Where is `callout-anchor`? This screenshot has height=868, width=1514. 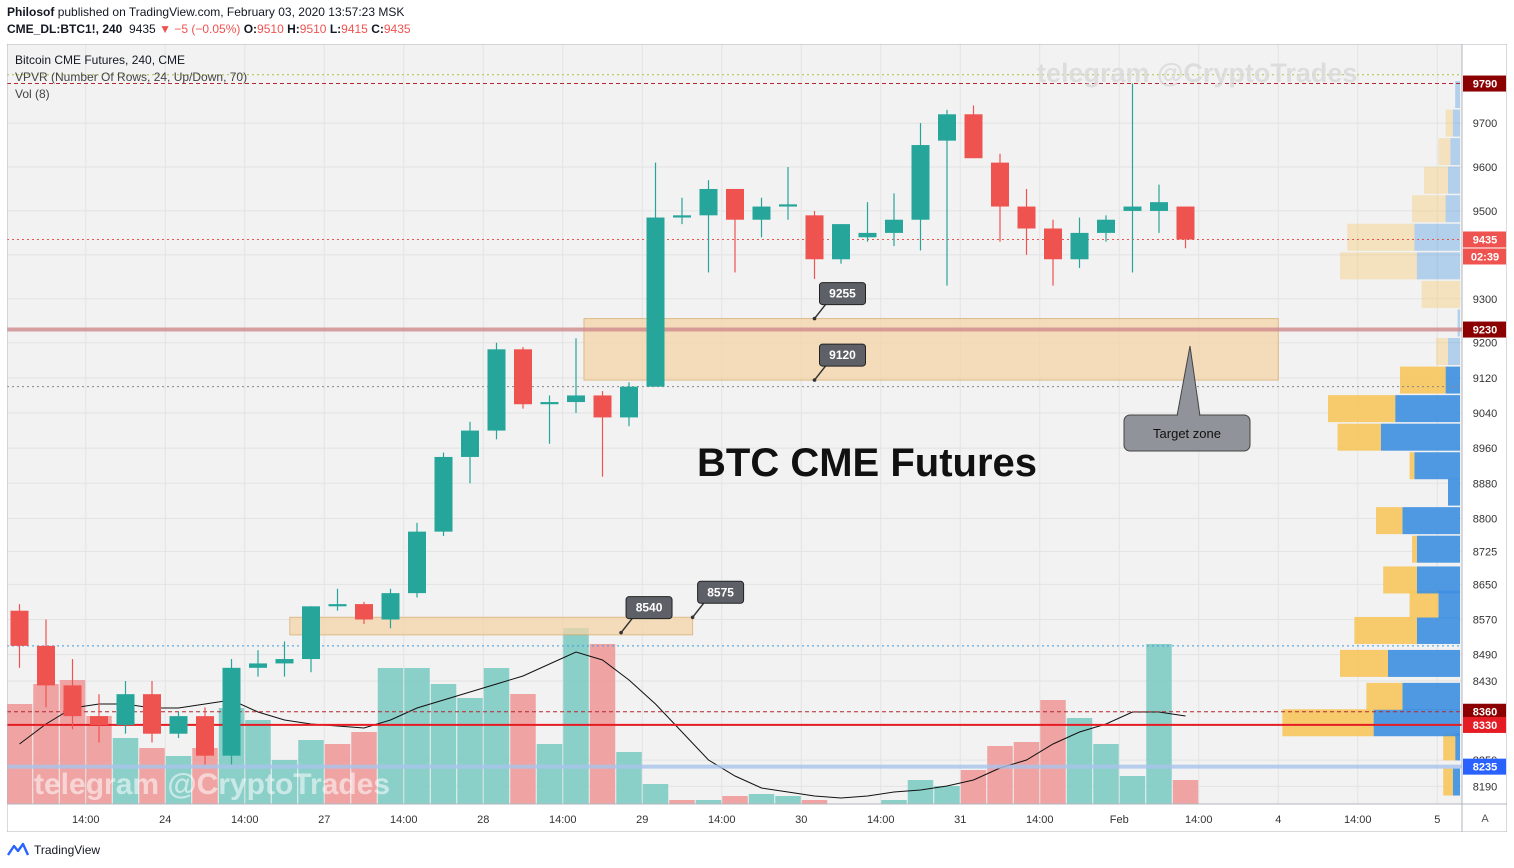 callout-anchor is located at coordinates (814, 380).